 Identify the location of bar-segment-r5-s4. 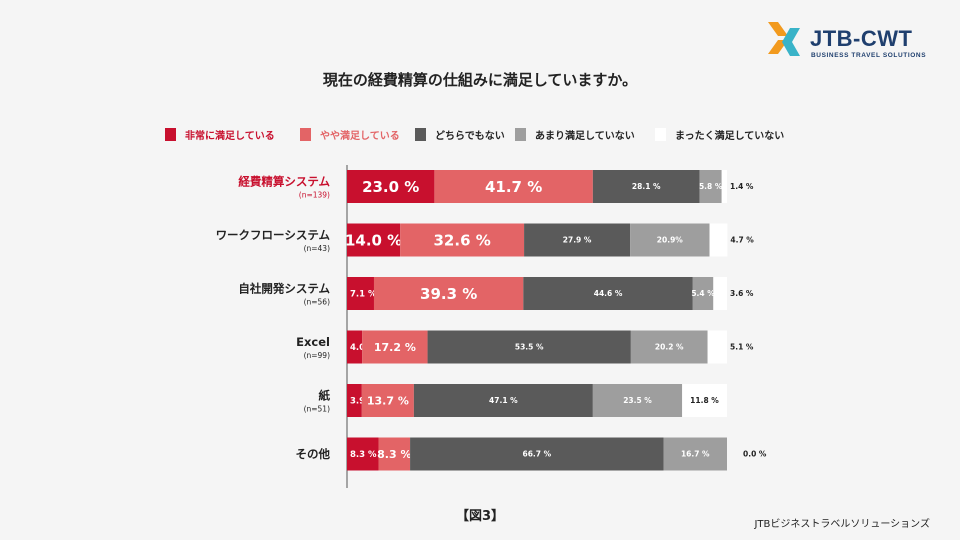
(637, 400).